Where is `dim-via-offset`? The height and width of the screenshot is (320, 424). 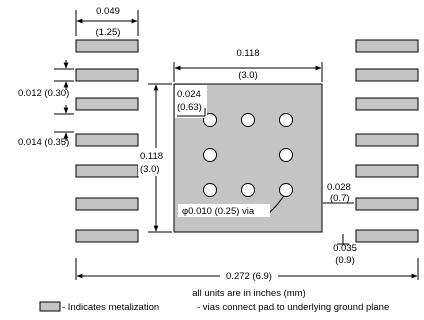 dim-via-offset is located at coordinates (191, 112).